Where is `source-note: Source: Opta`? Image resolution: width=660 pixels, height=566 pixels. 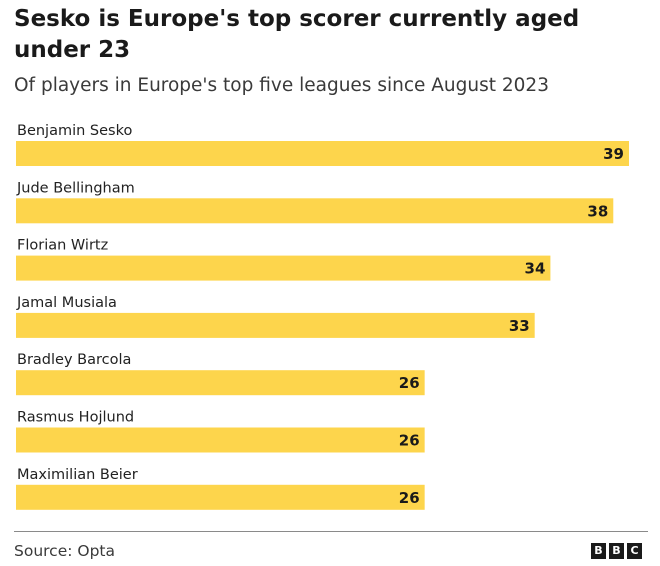 source-note: Source: Opta is located at coordinates (64, 551).